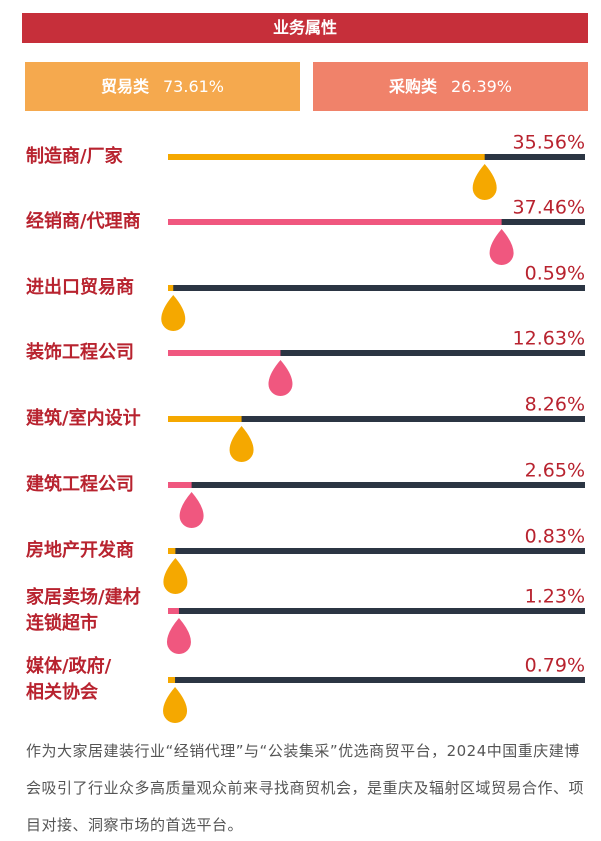 This screenshot has width=601, height=841. I want to click on category-label: 房地产开发商, so click(80, 550).